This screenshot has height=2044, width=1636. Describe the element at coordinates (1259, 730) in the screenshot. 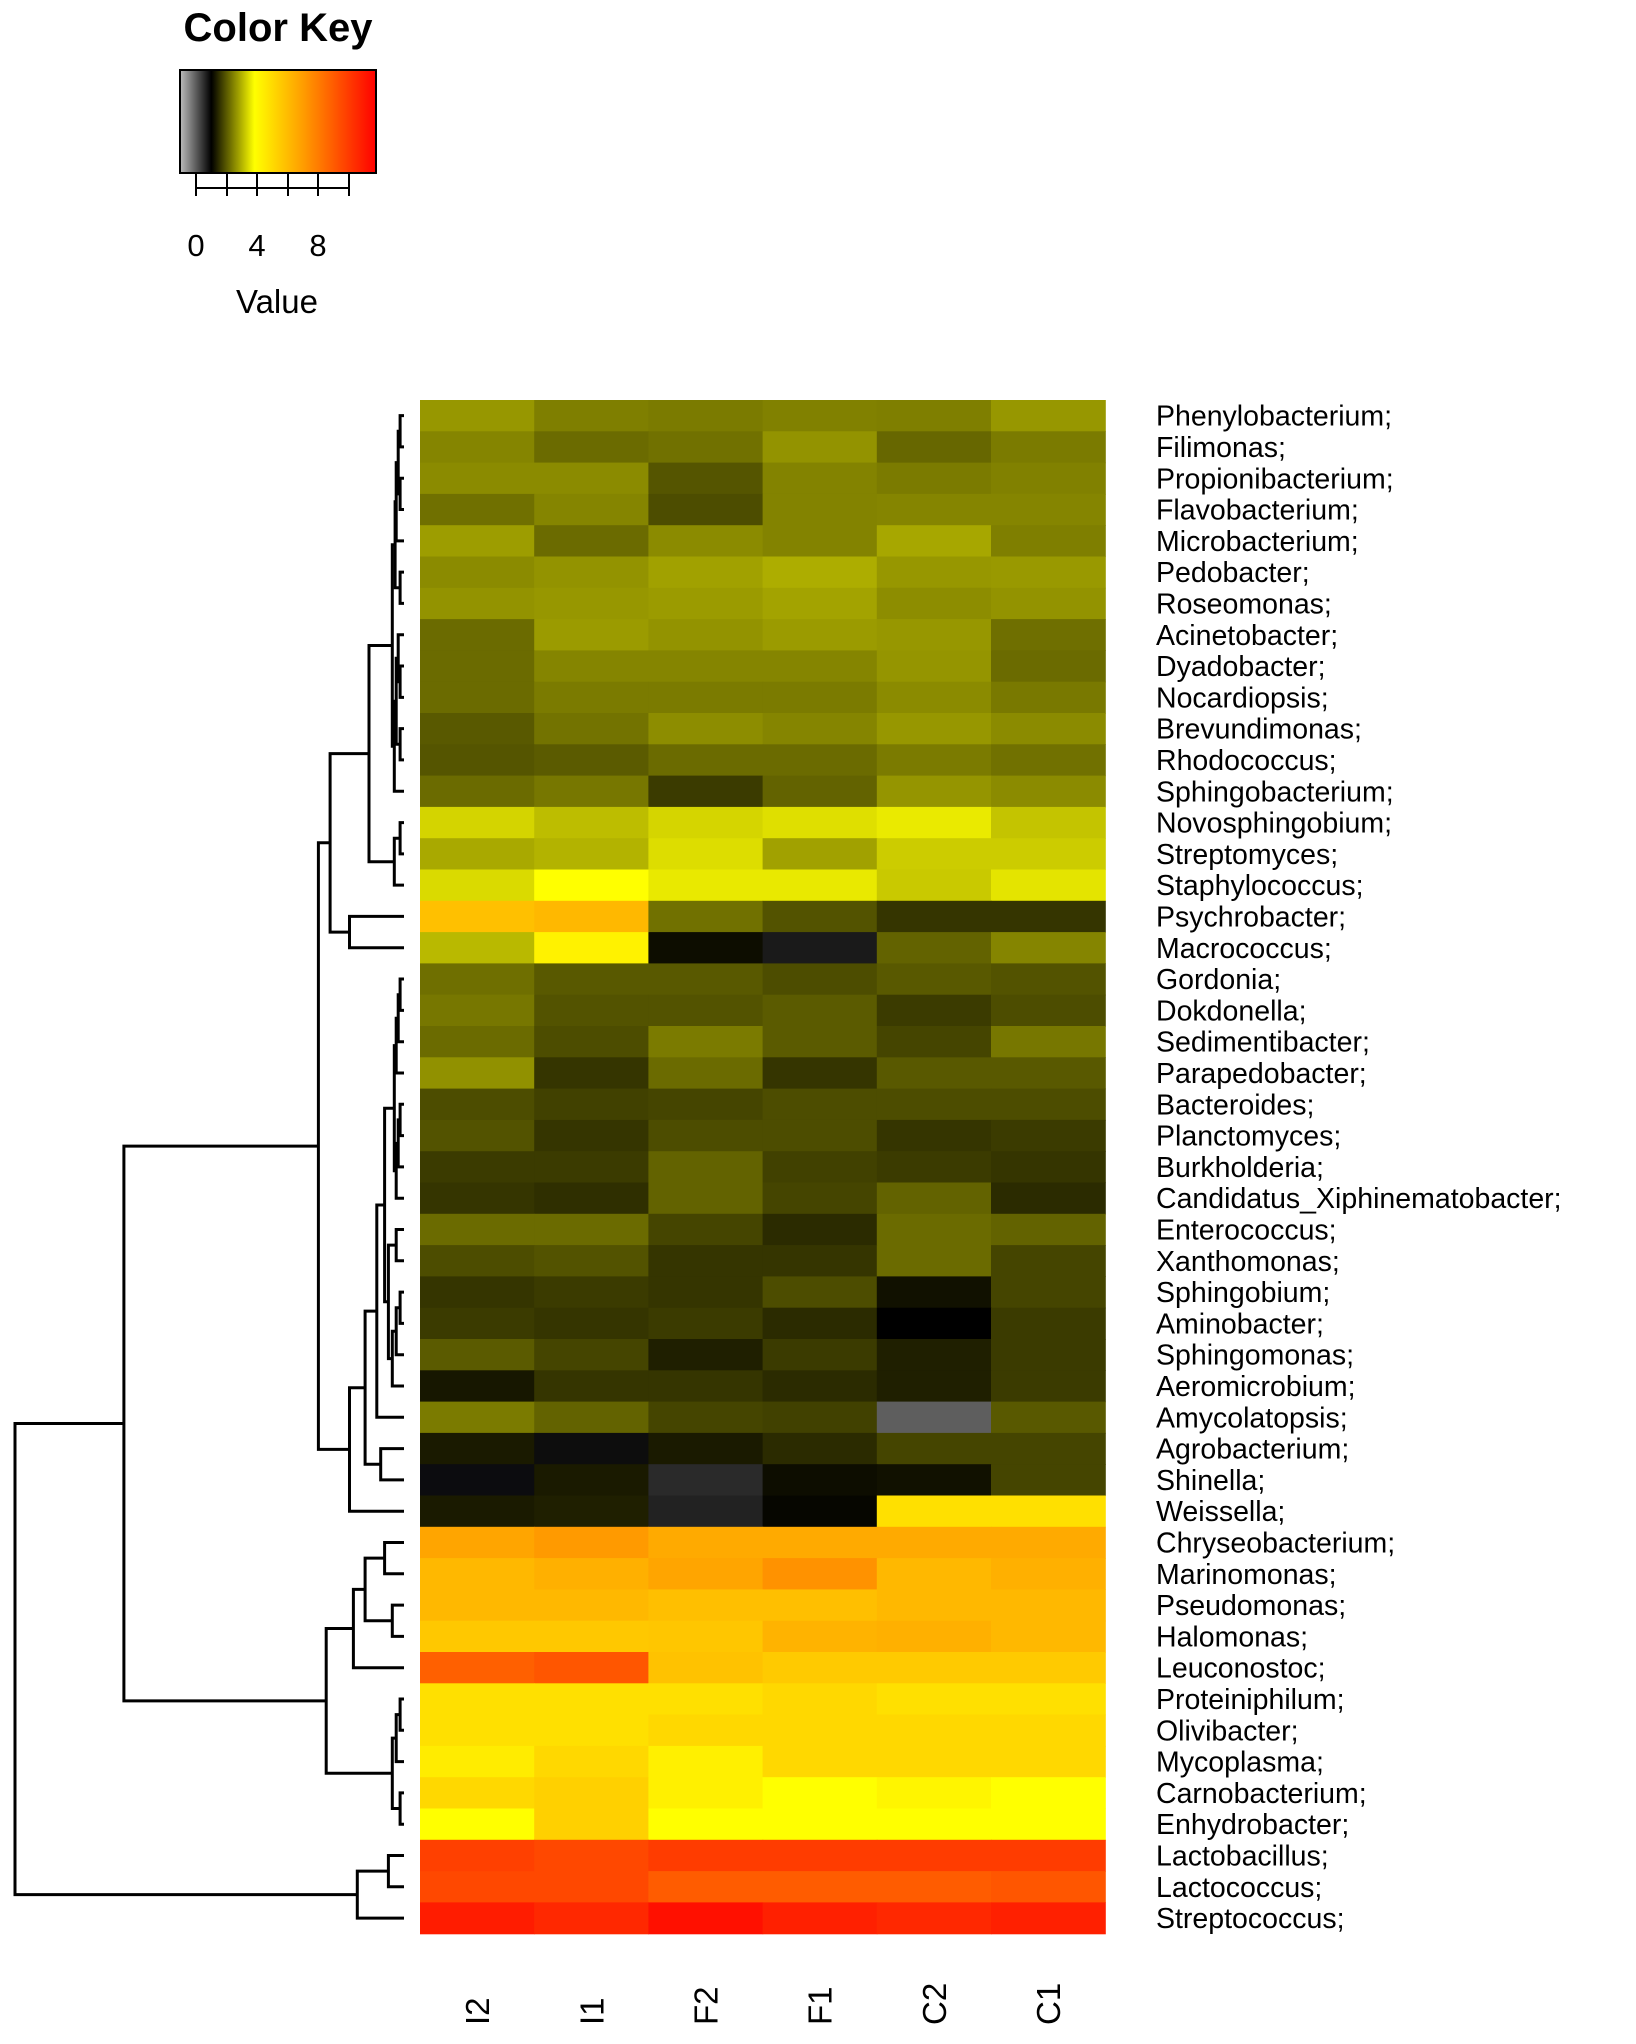

I see `row-label: Brevundimonas;` at that location.